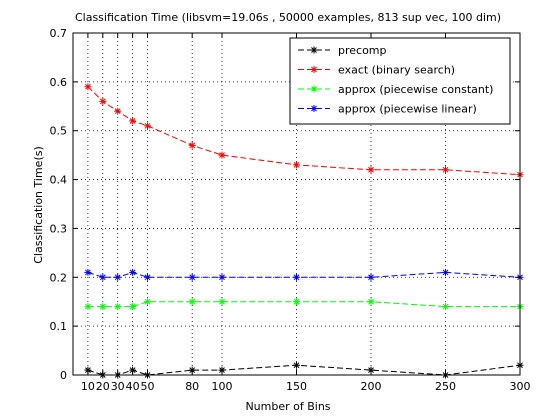  I want to click on y-tick-label: 0.2, so click(59, 277).